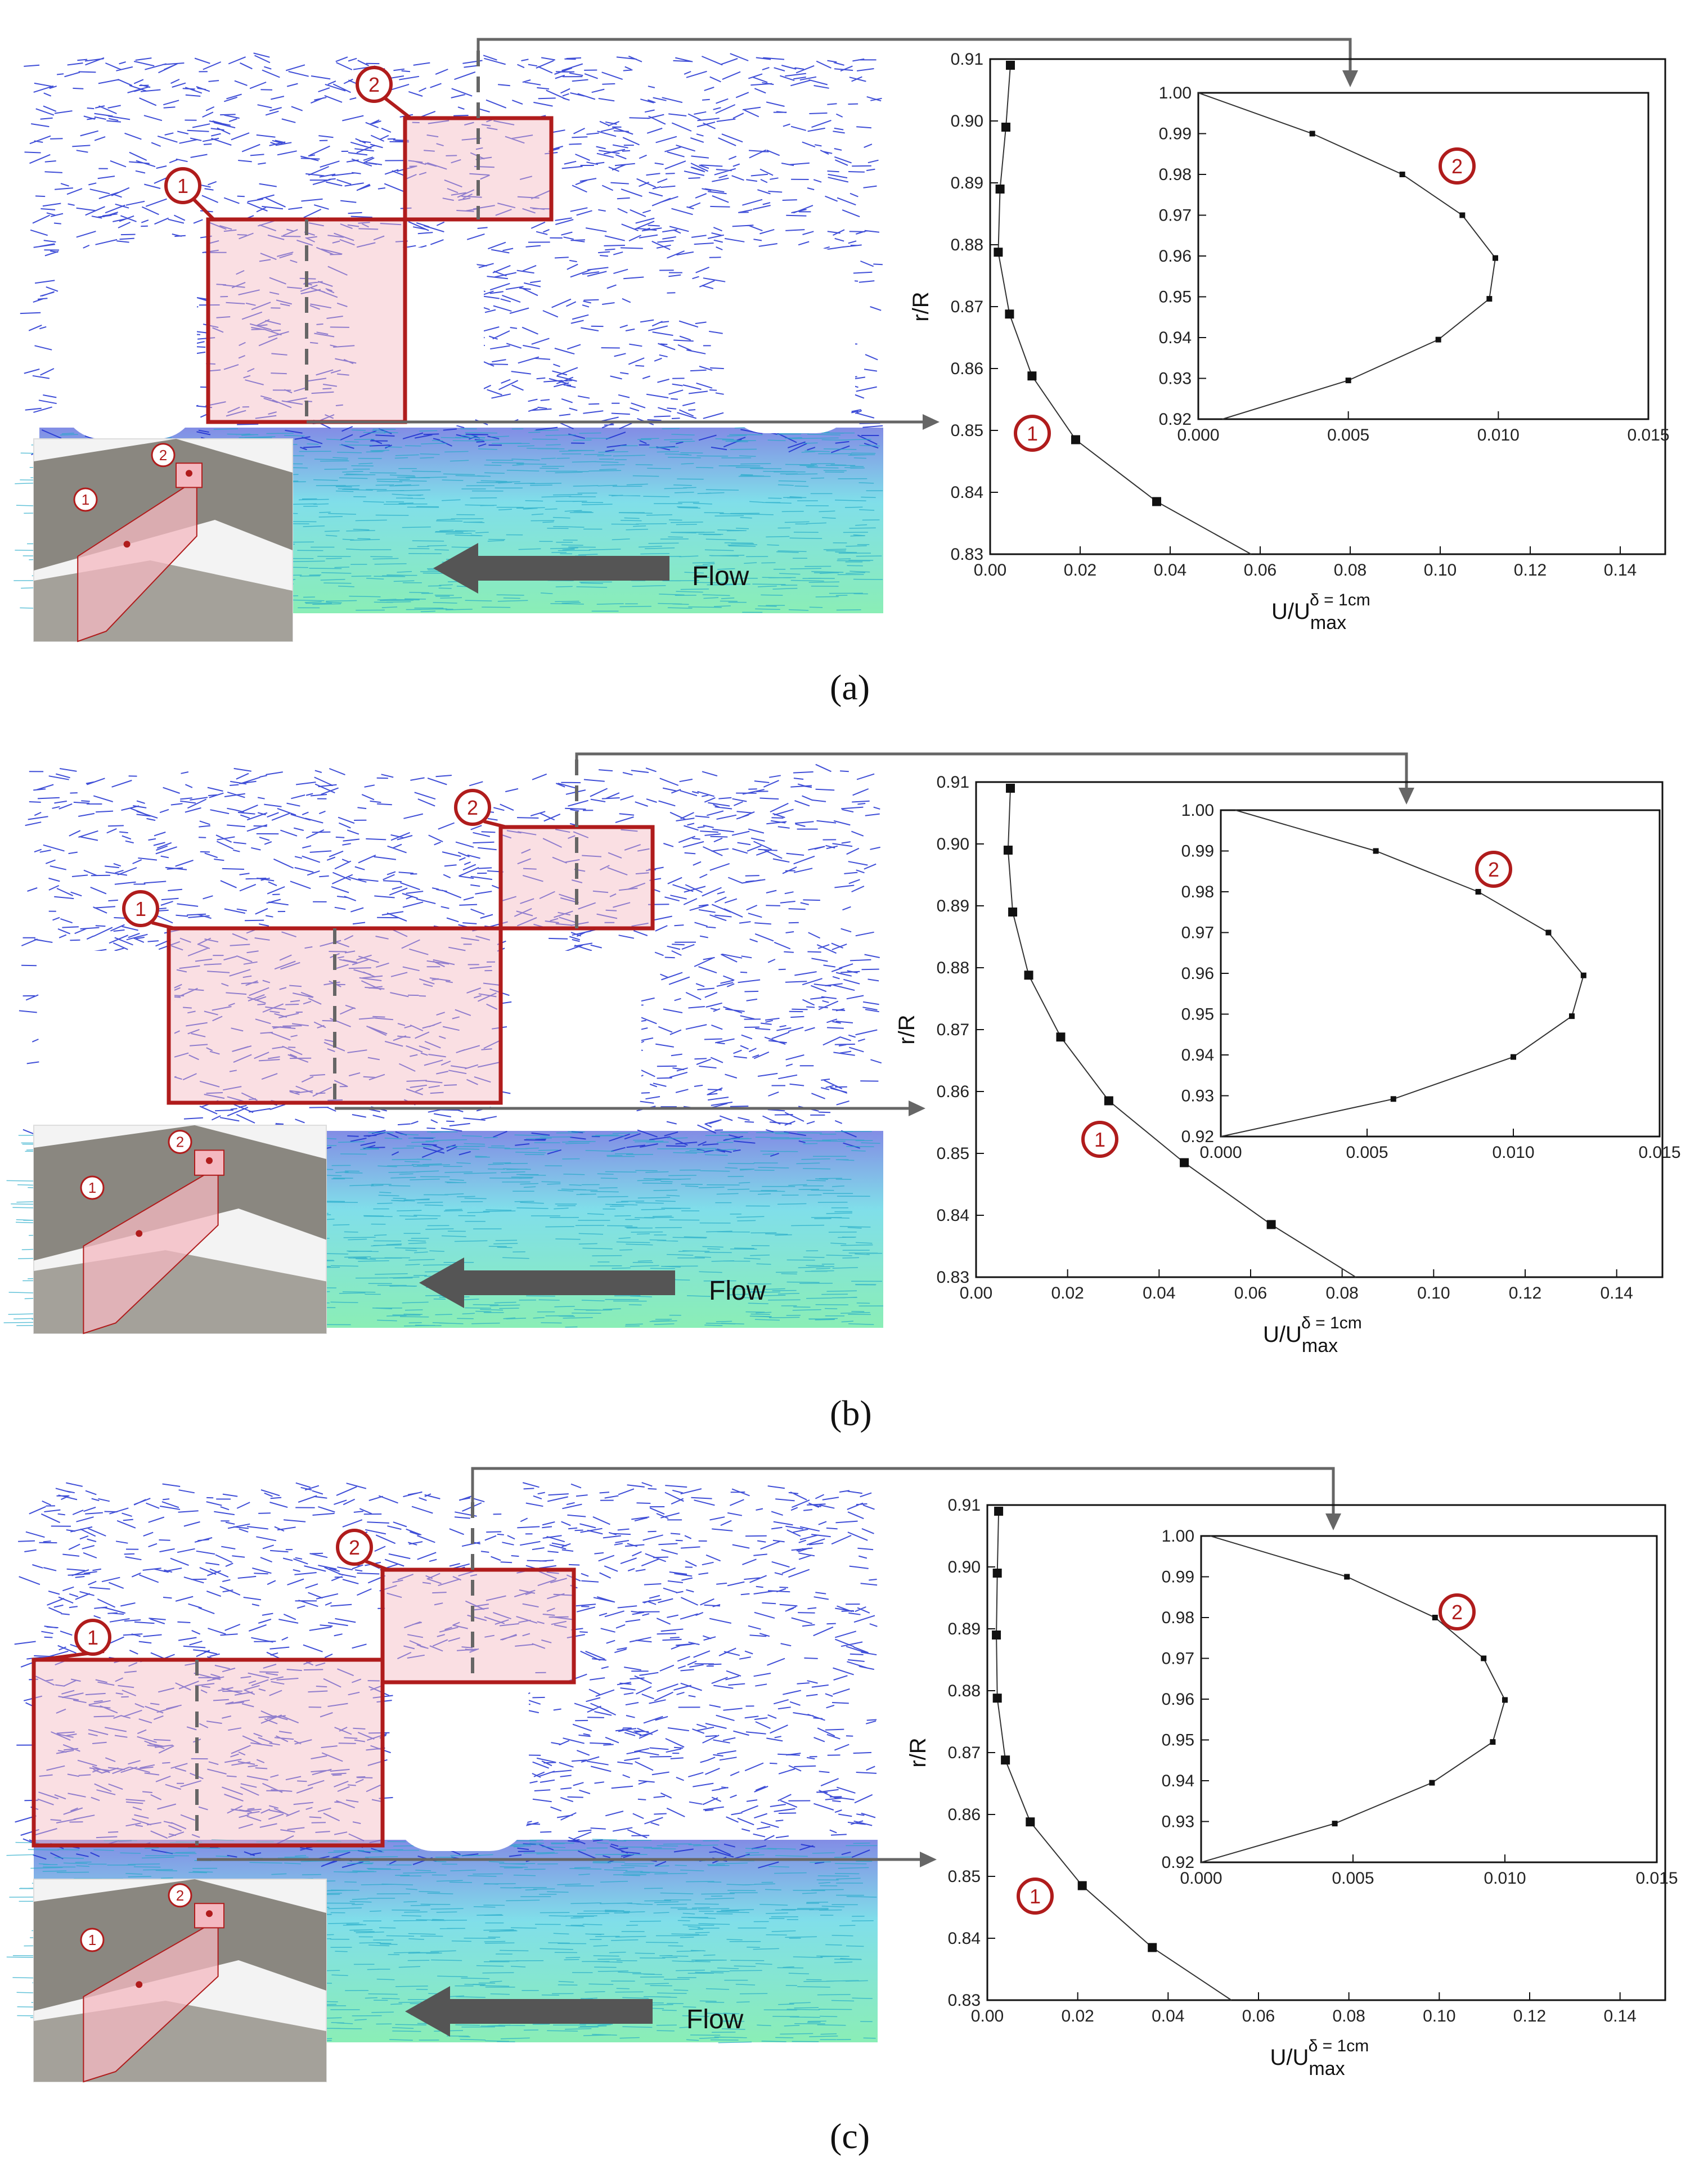 This screenshot has height=2174, width=1708. I want to click on y-tick-label: 0.96, so click(1175, 256).